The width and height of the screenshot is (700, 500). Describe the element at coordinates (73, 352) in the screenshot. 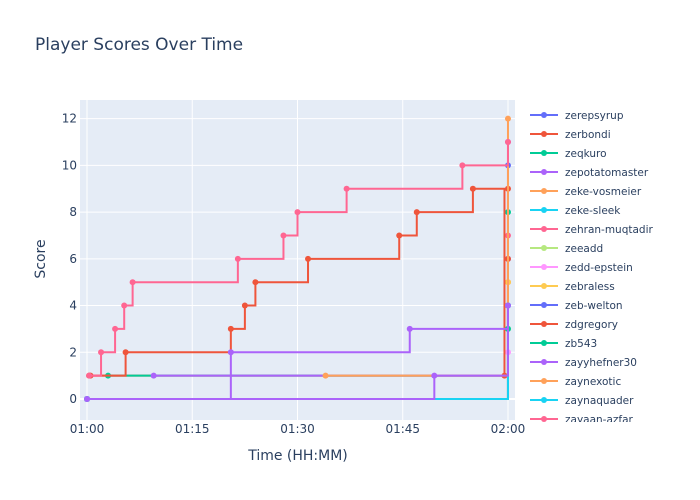

I see `y-tick-label: 2` at that location.